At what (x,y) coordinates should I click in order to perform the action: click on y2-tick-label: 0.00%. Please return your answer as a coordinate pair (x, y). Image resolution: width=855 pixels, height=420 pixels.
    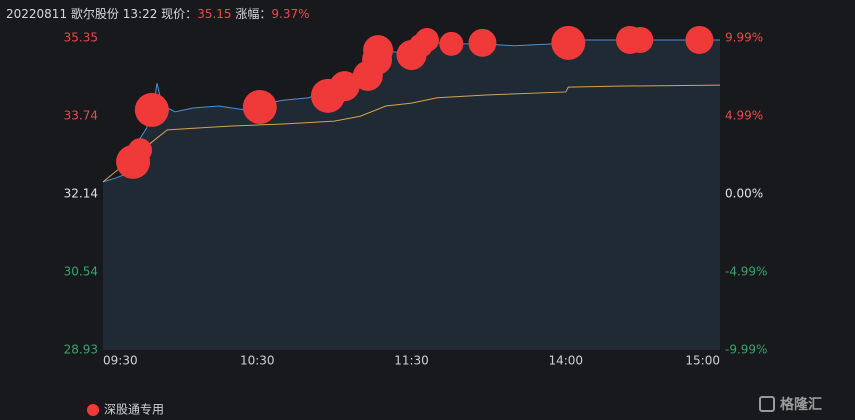
    Looking at the image, I should click on (744, 194).